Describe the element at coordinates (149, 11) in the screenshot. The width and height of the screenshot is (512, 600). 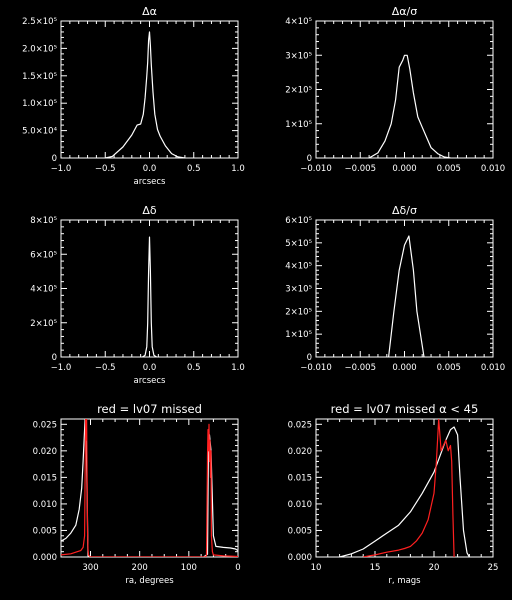
I see `chart-title: Δα` at that location.